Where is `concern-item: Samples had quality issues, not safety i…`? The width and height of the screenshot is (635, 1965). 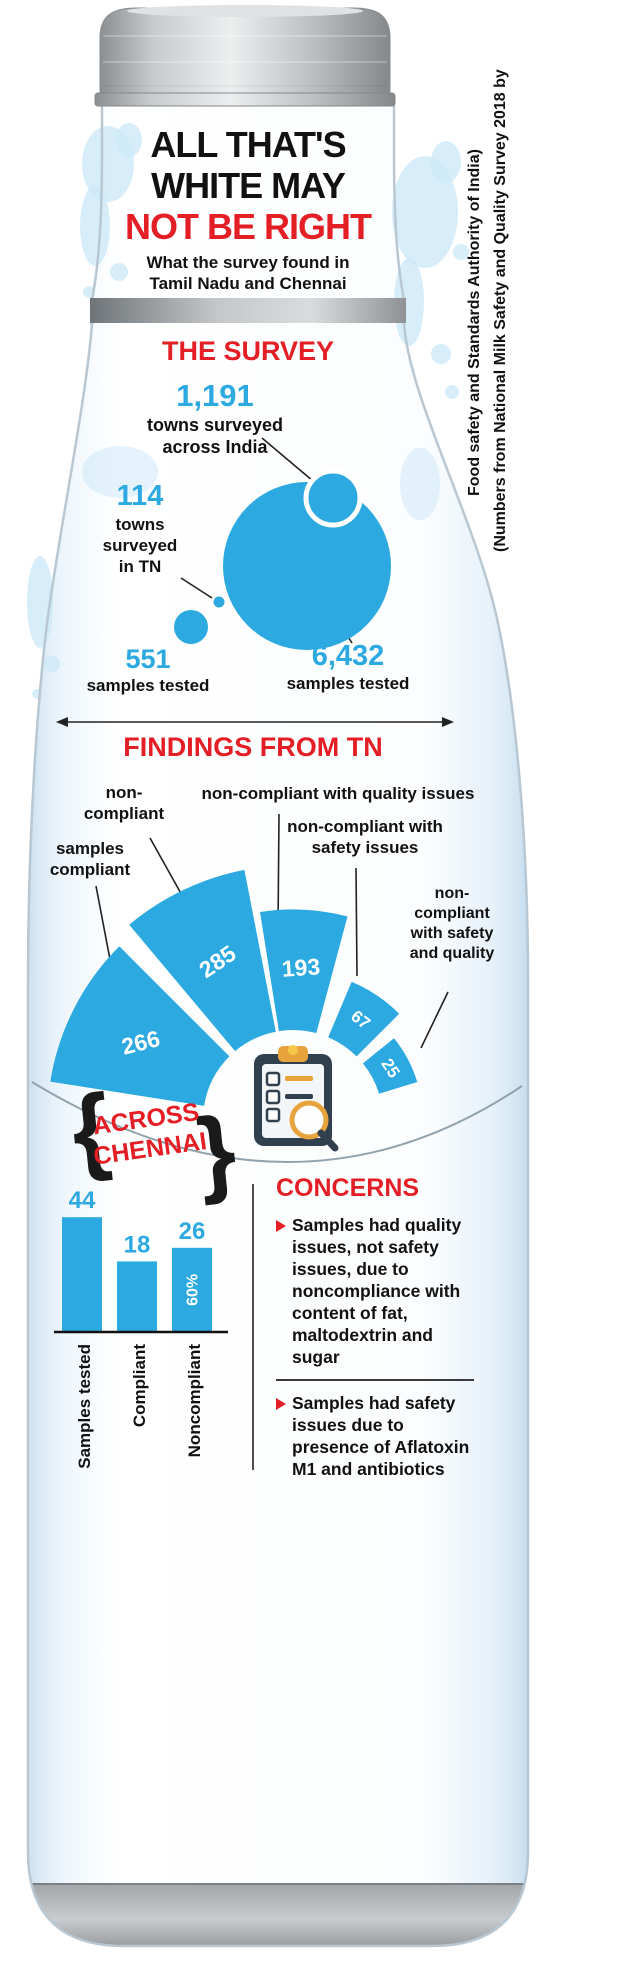 concern-item: Samples had quality issues, not safety i… is located at coordinates (375, 1291).